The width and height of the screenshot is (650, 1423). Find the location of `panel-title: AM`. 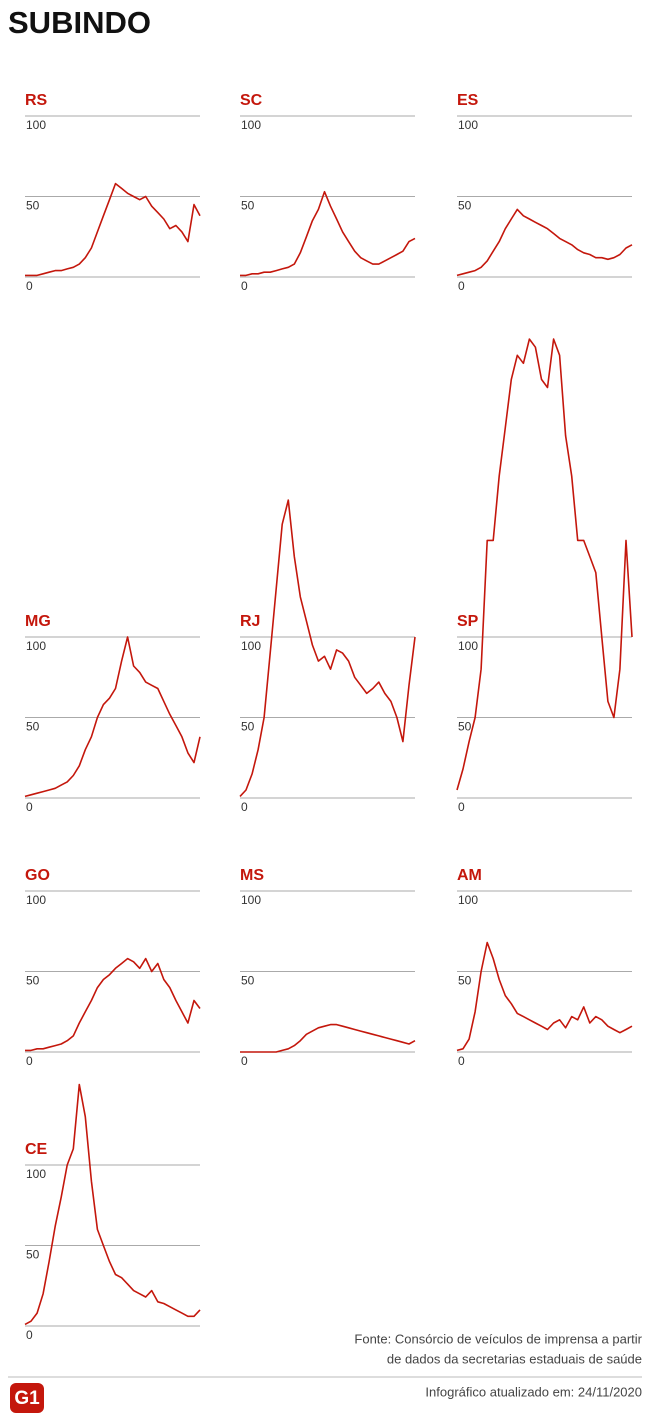

panel-title: AM is located at coordinates (469, 875).